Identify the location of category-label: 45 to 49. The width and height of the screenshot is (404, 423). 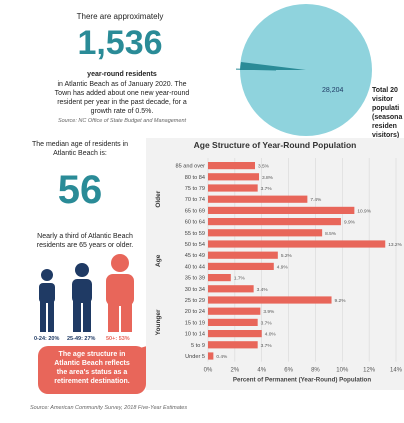
(195, 256).